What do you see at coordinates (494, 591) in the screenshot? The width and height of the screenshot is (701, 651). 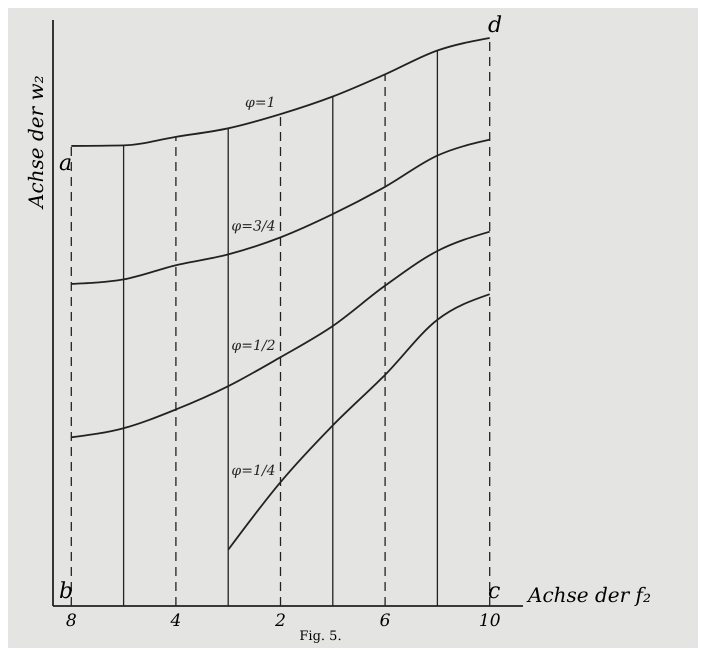 I see `annotation: c` at bounding box center [494, 591].